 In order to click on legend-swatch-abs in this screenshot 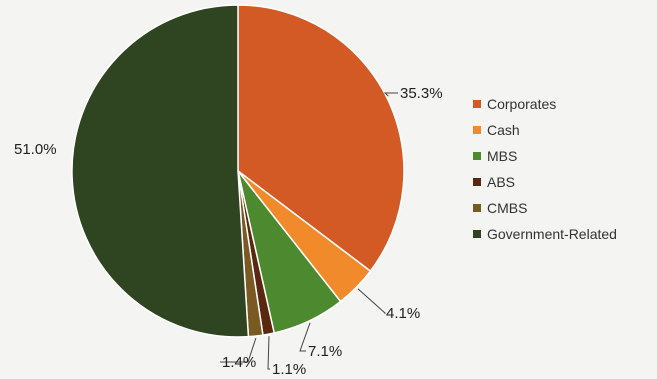, I will do `click(477, 182)`.